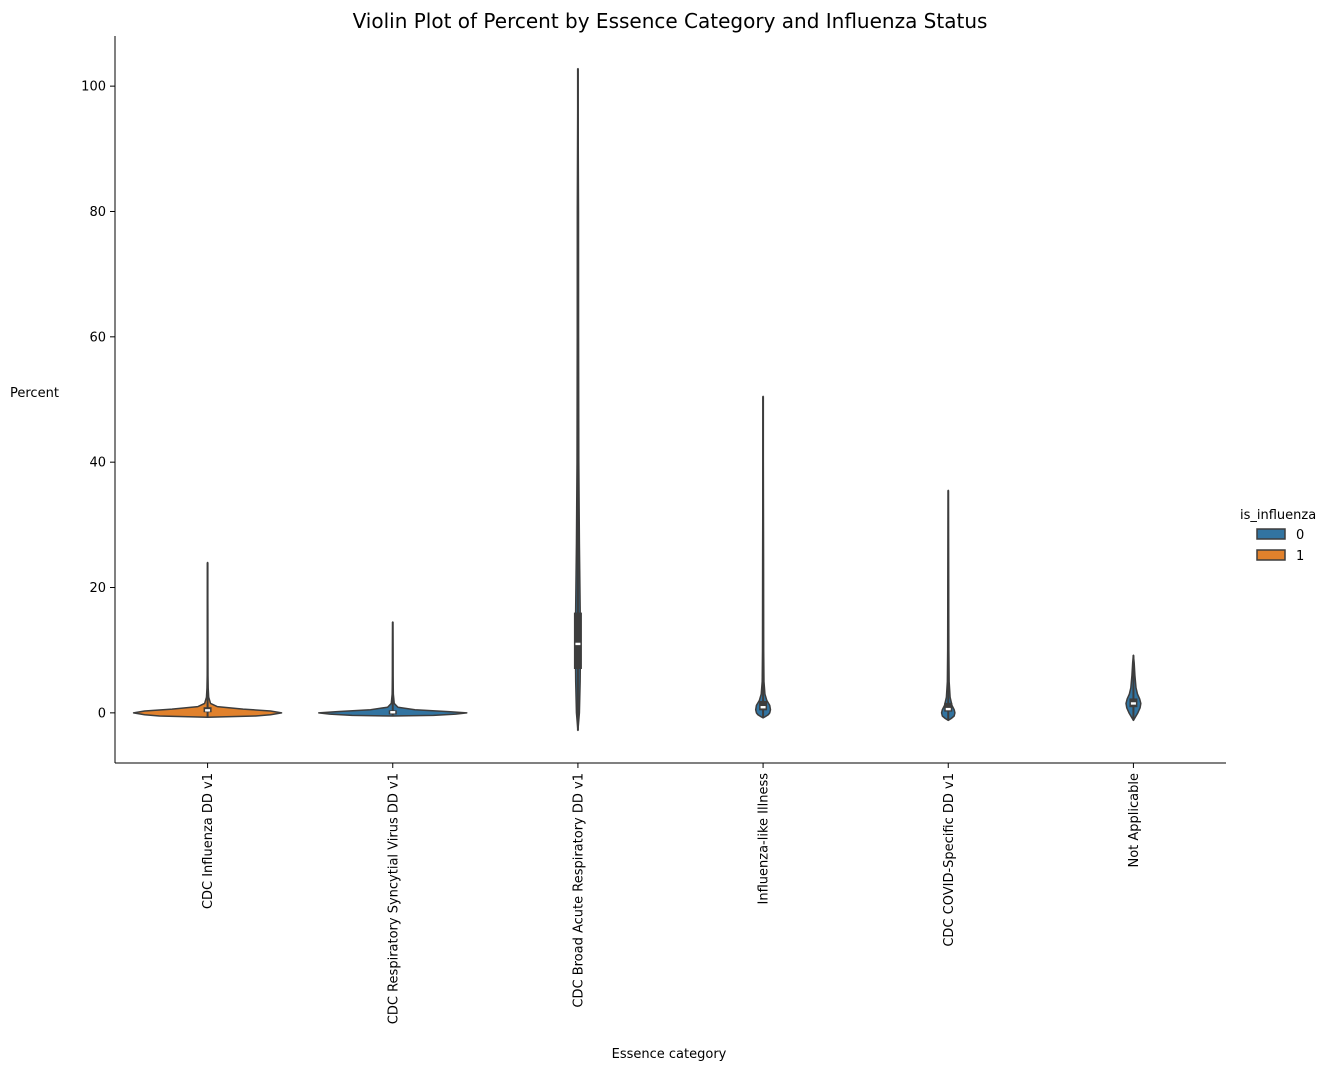  I want to click on y-tick-label: 40, so click(97, 463).